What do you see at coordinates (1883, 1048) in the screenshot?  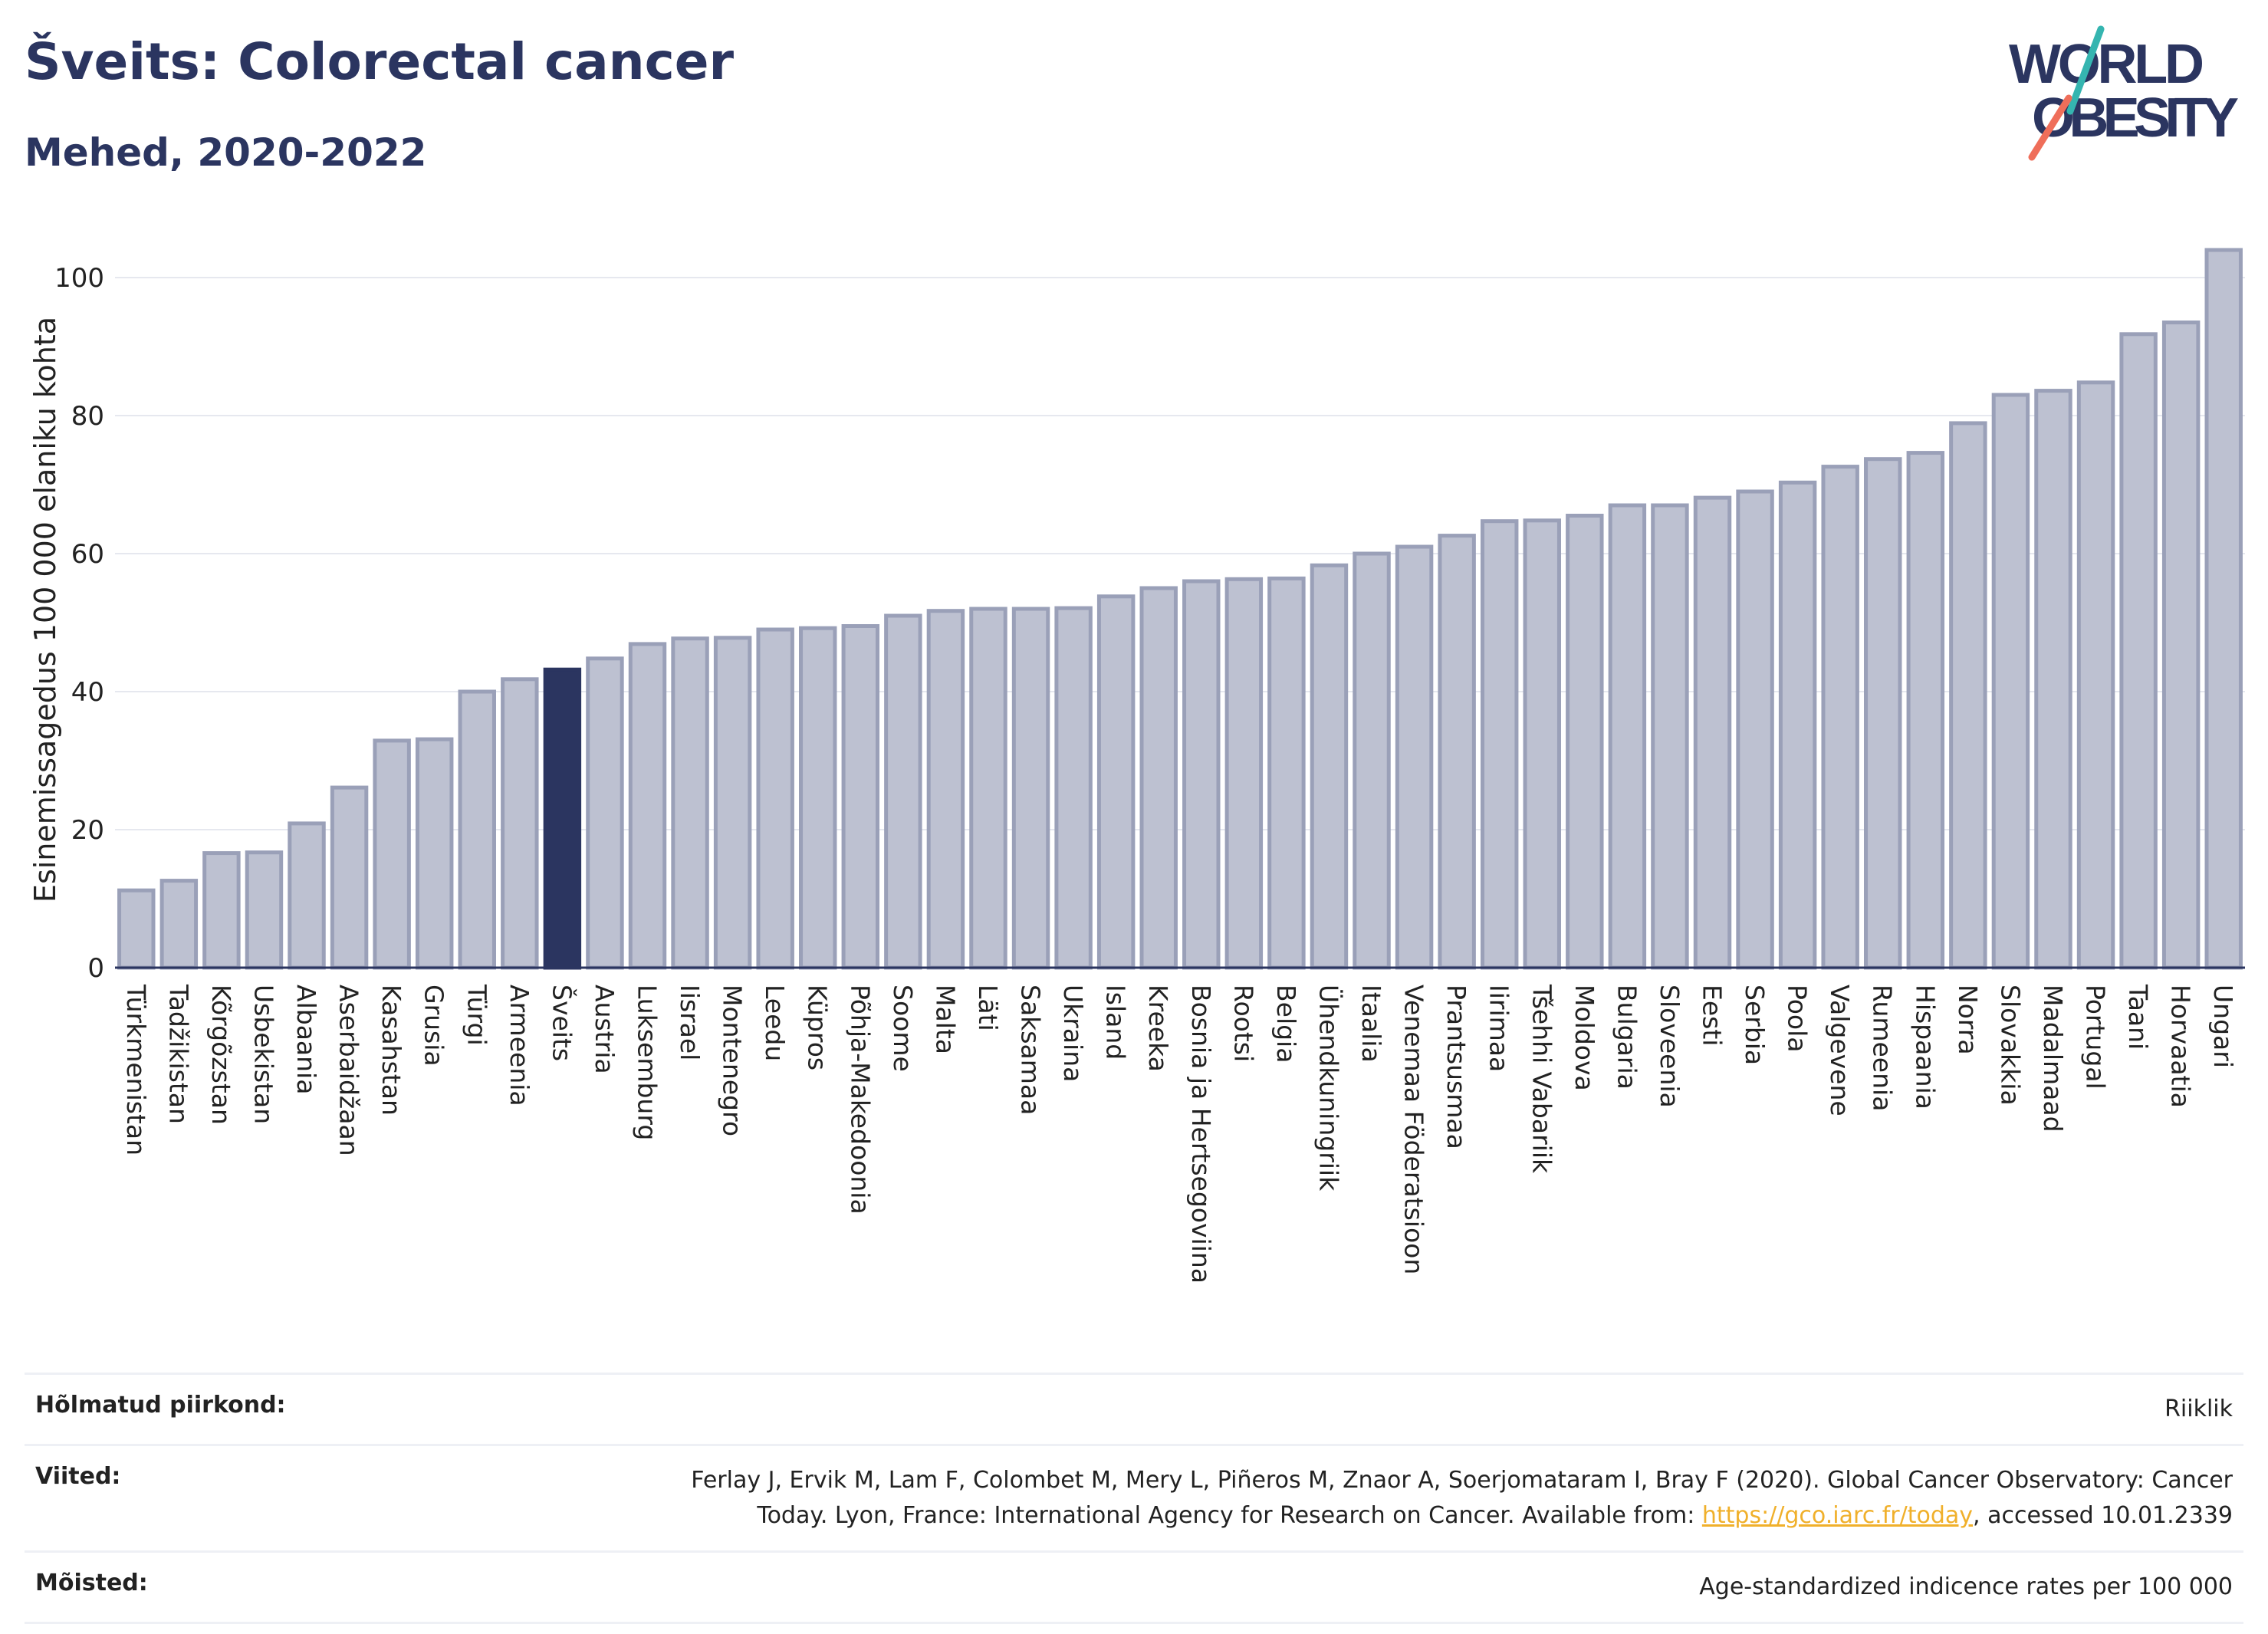 I see `x-tick-label: Rumeenia` at bounding box center [1883, 1048].